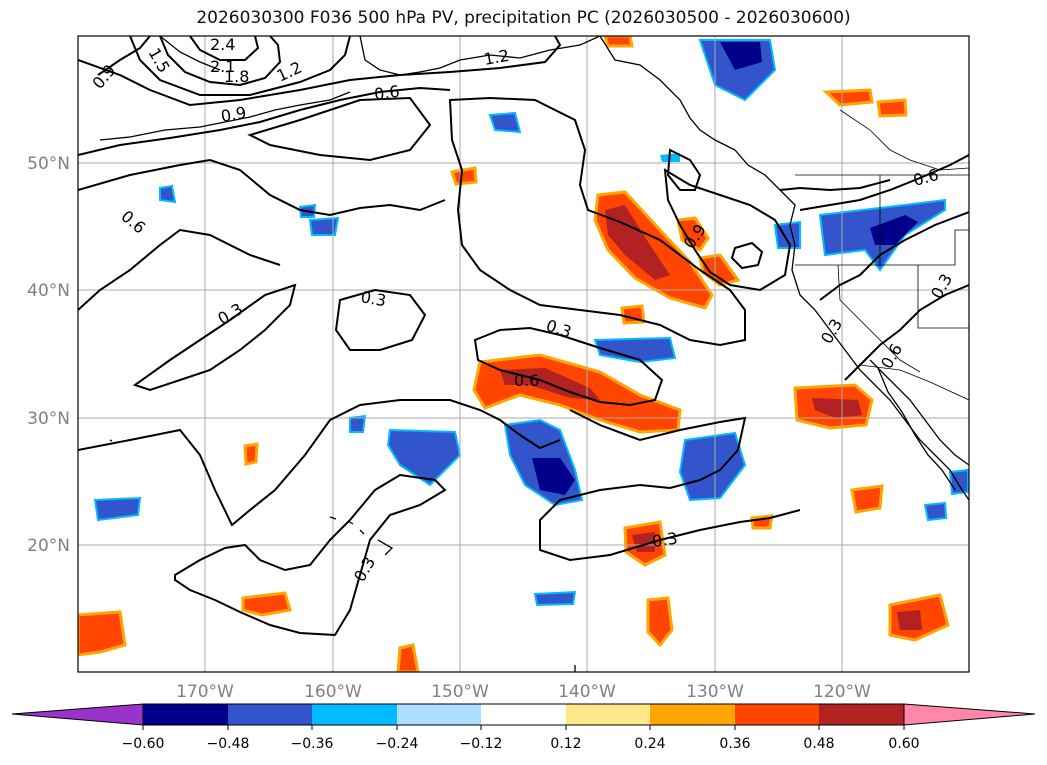  I want to click on lon-tick-label: 130°W, so click(715, 692).